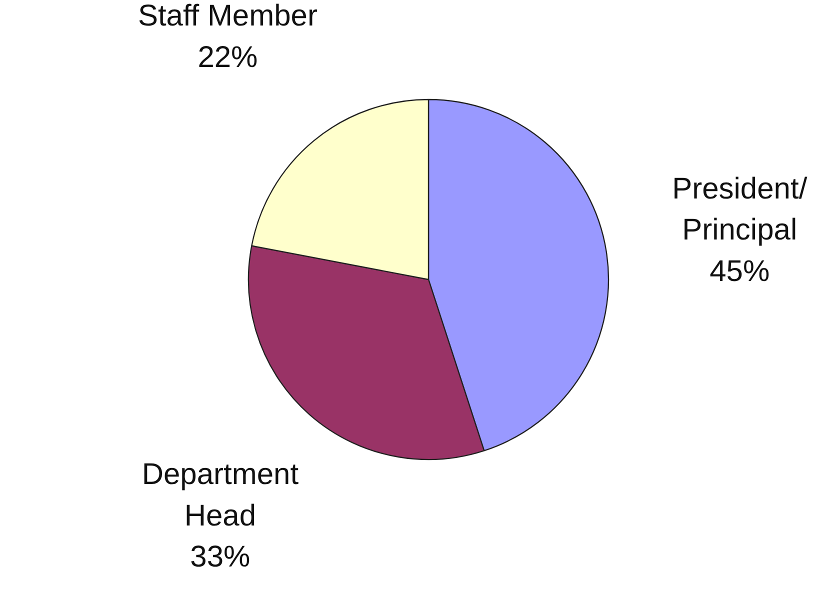 The image size is (838, 594). What do you see at coordinates (228, 57) in the screenshot?
I see `data-label: 22%` at bounding box center [228, 57].